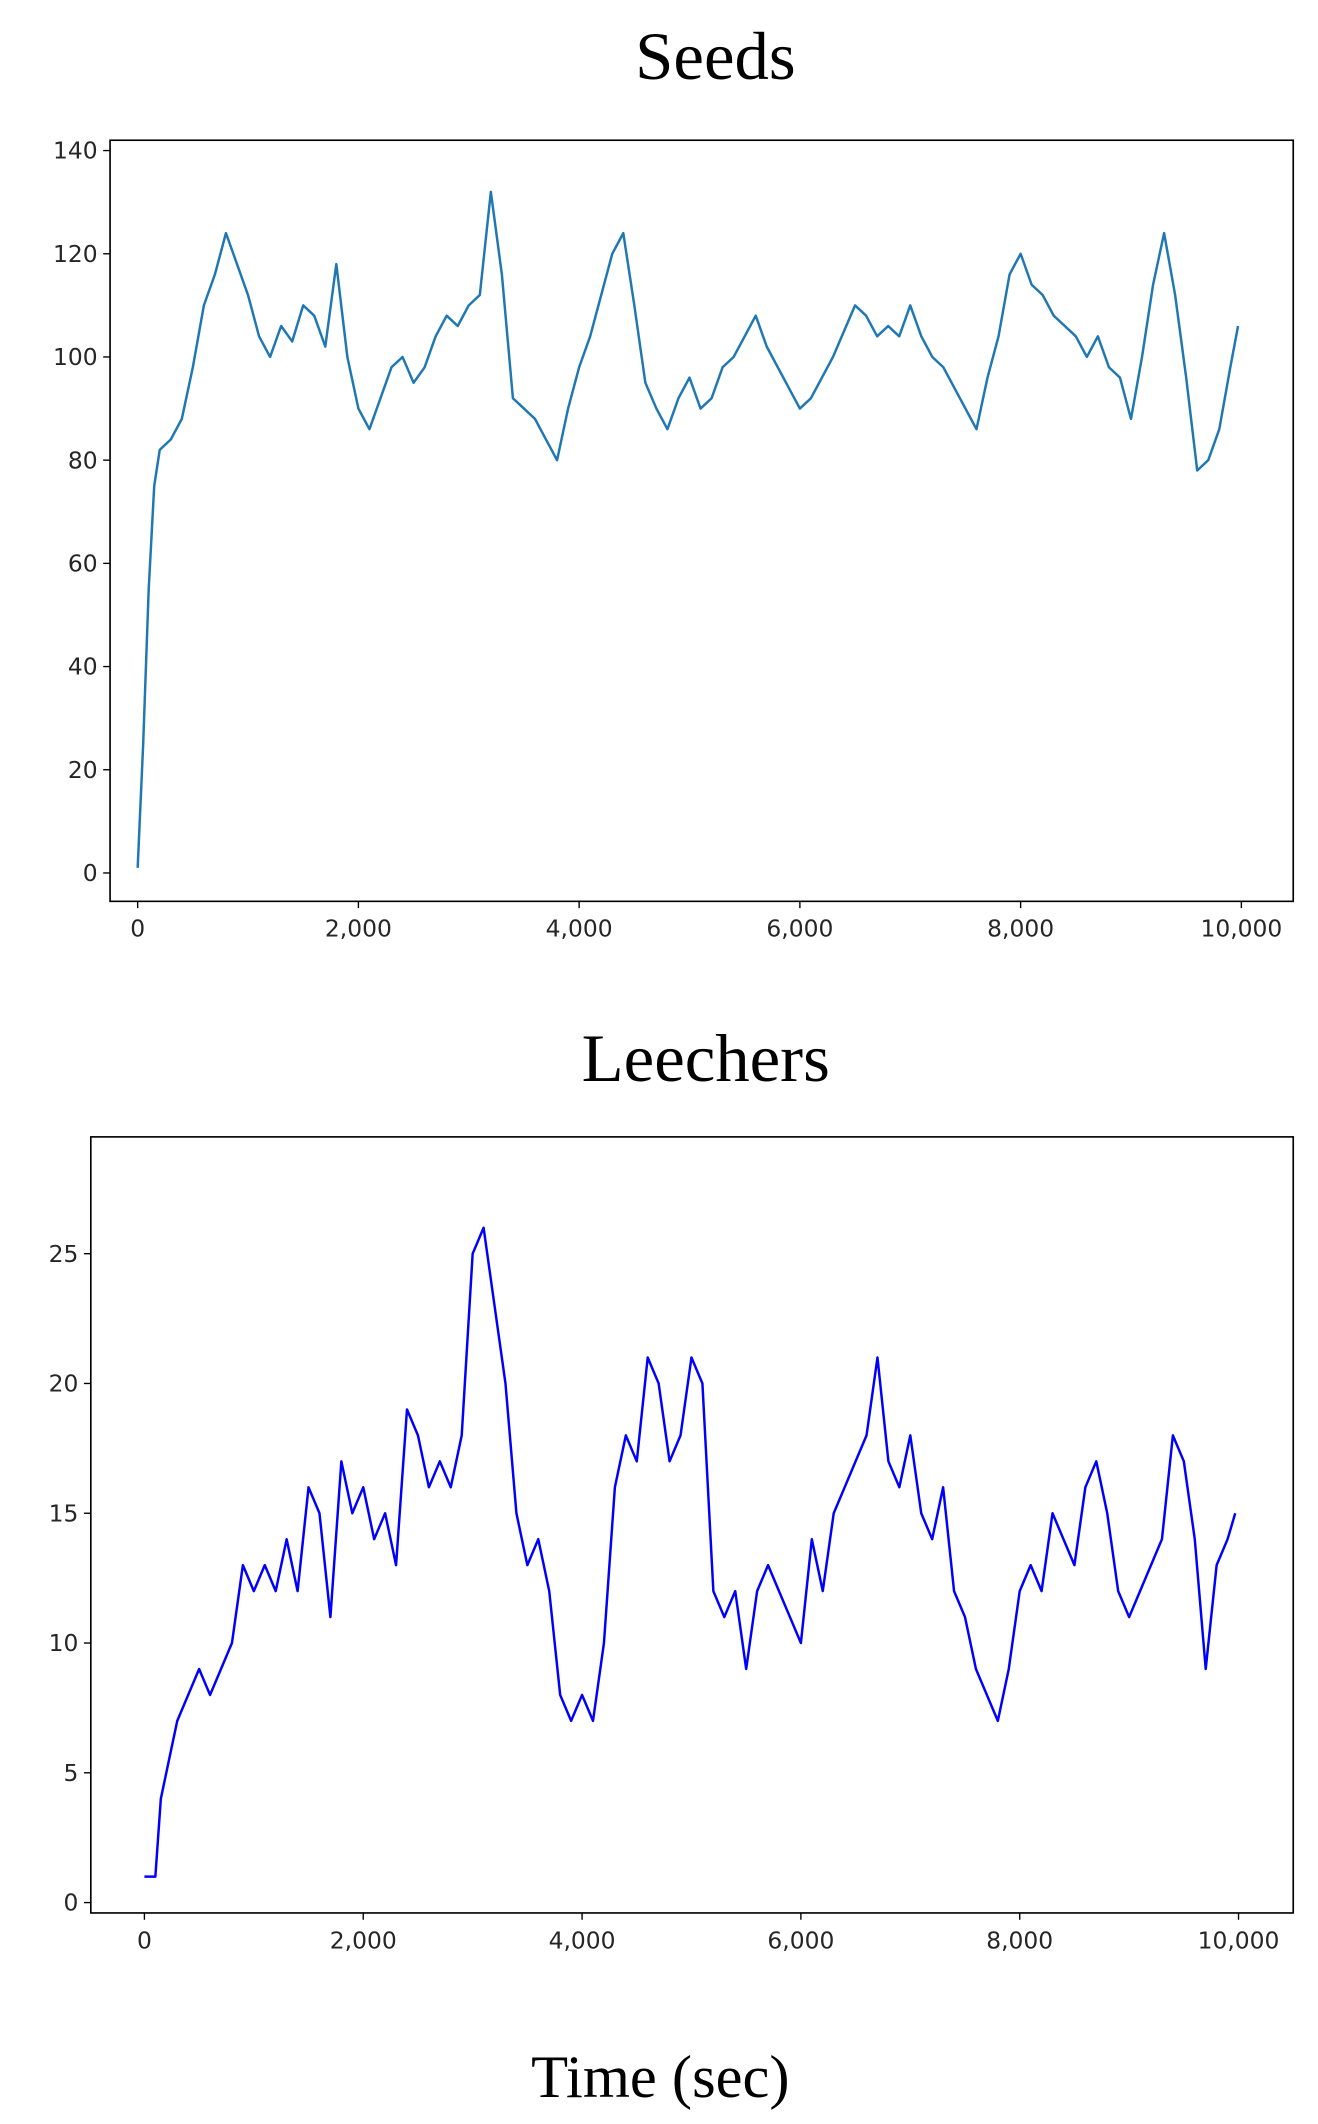 The height and width of the screenshot is (2124, 1318). What do you see at coordinates (64, 1643) in the screenshot?
I see `y-tick-label: 10` at bounding box center [64, 1643].